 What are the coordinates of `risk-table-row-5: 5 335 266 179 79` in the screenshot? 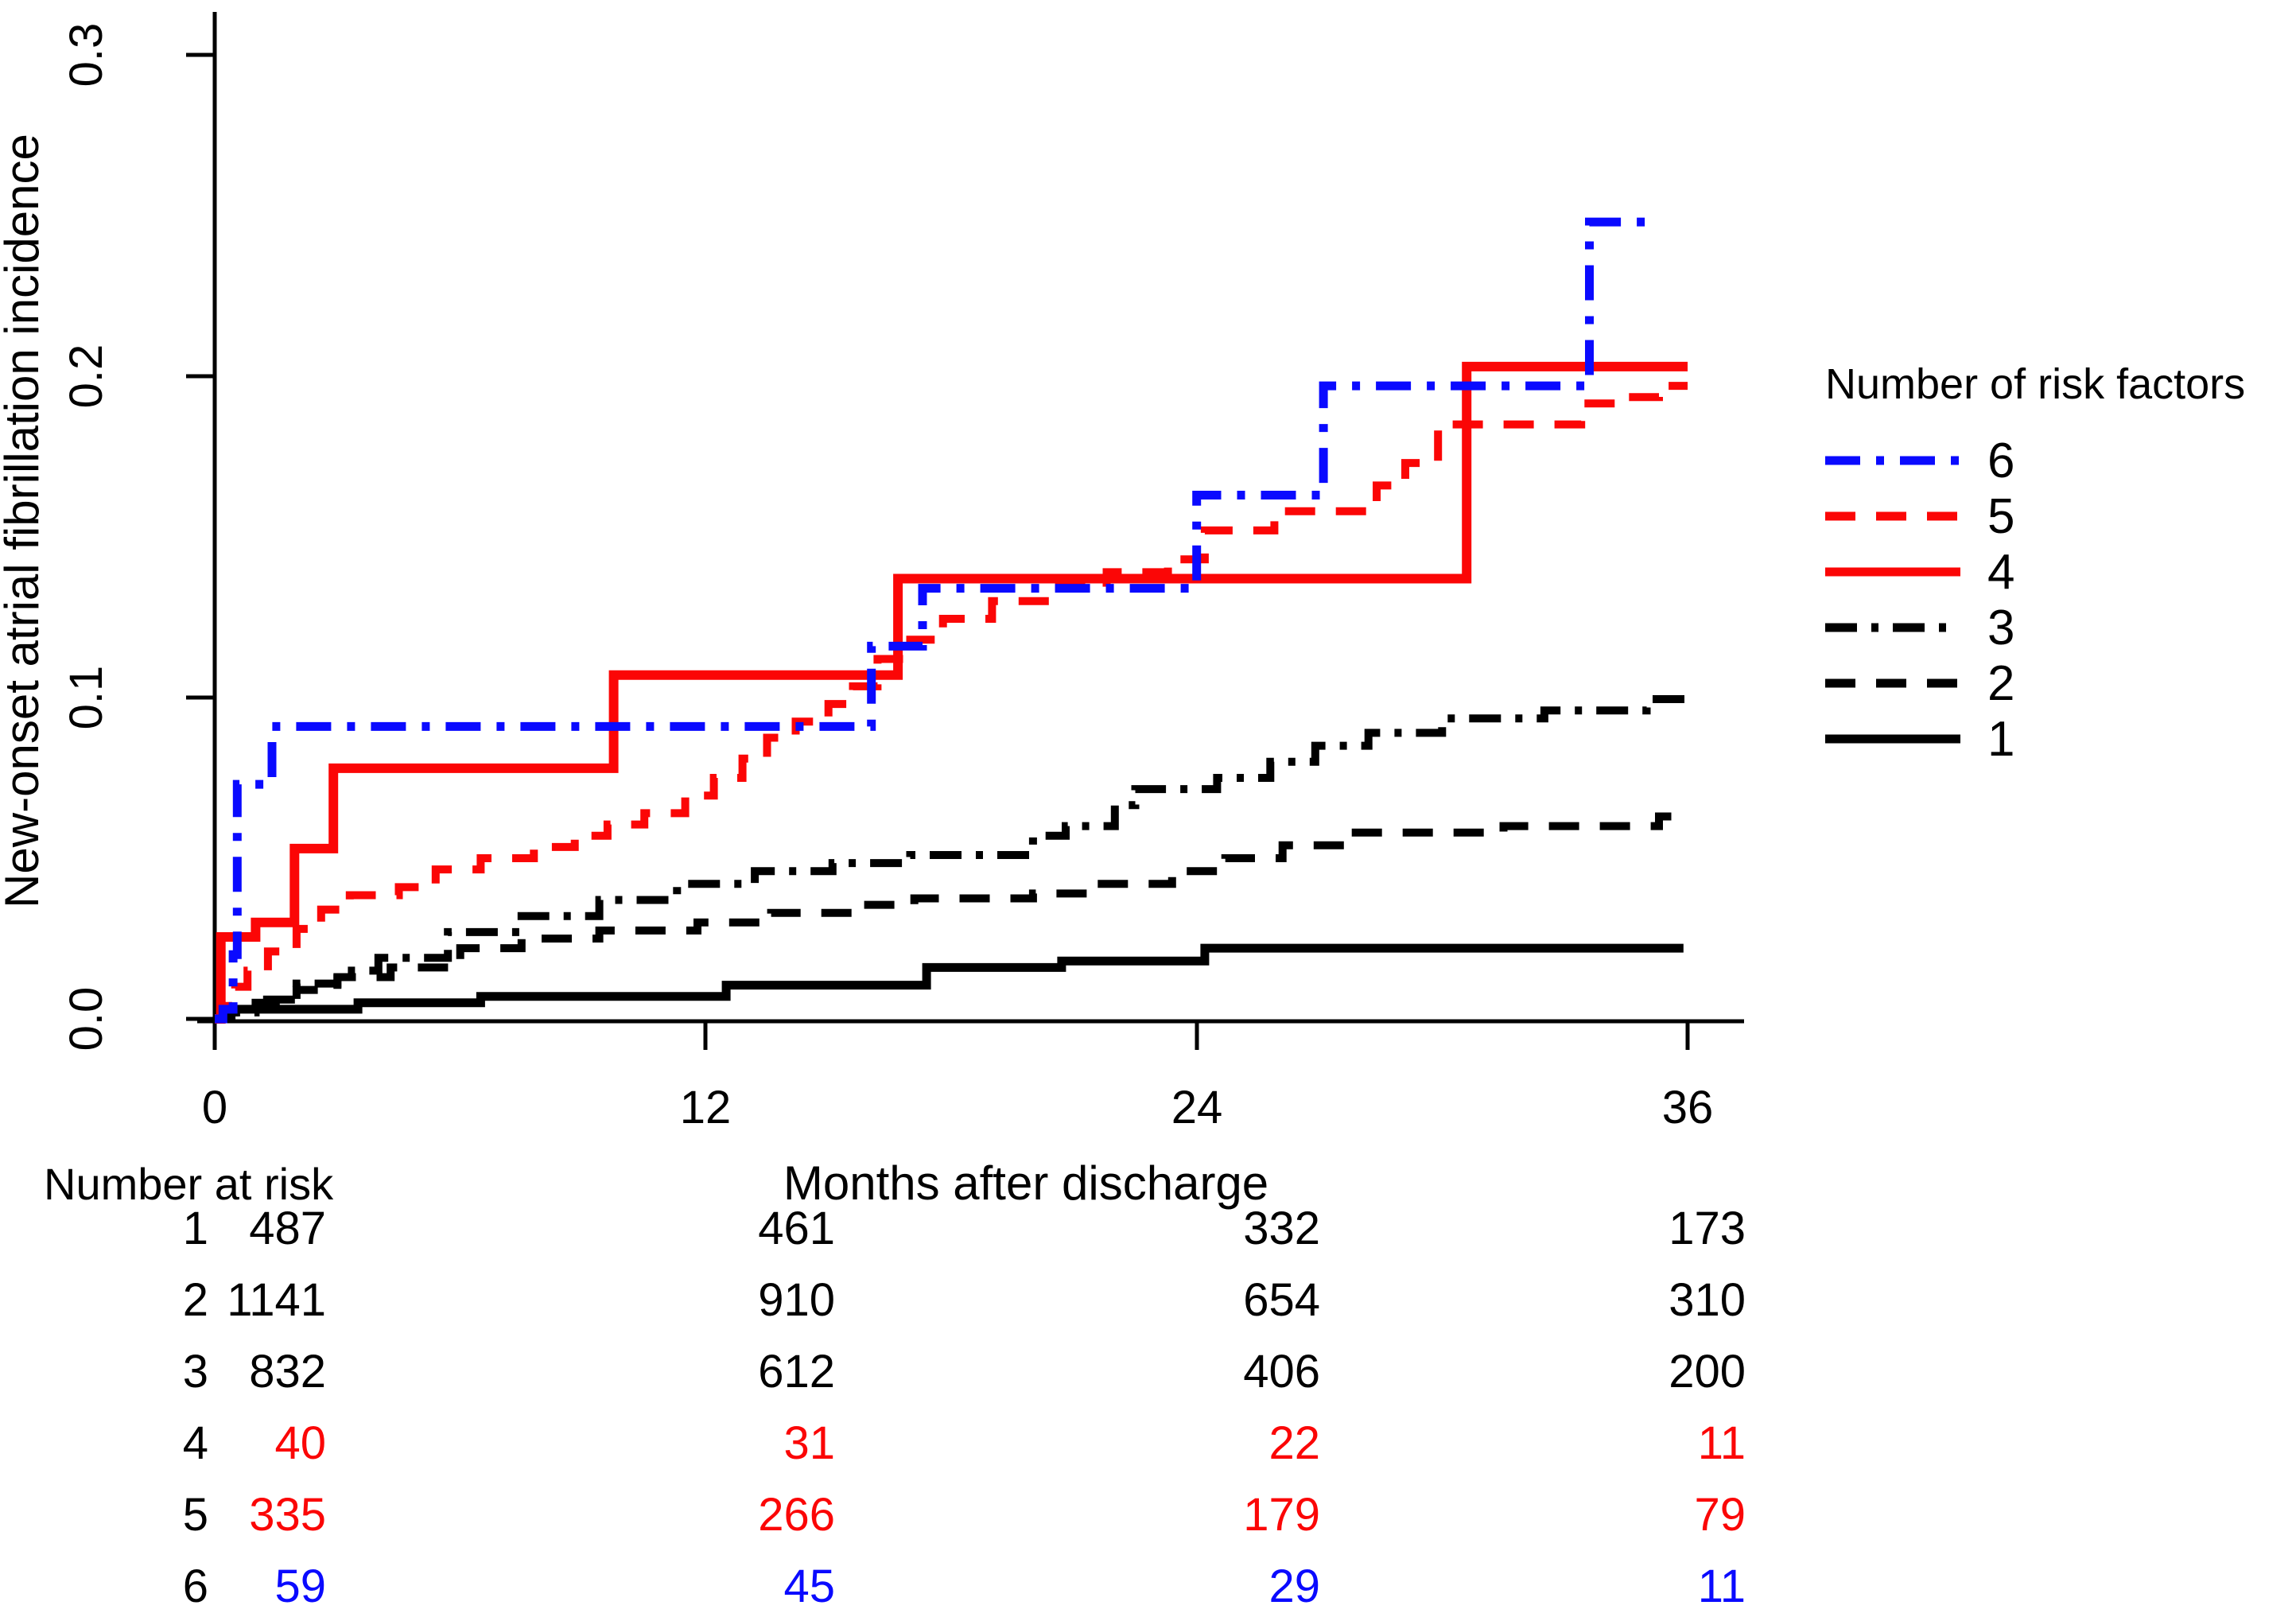 It's located at (915, 1515).